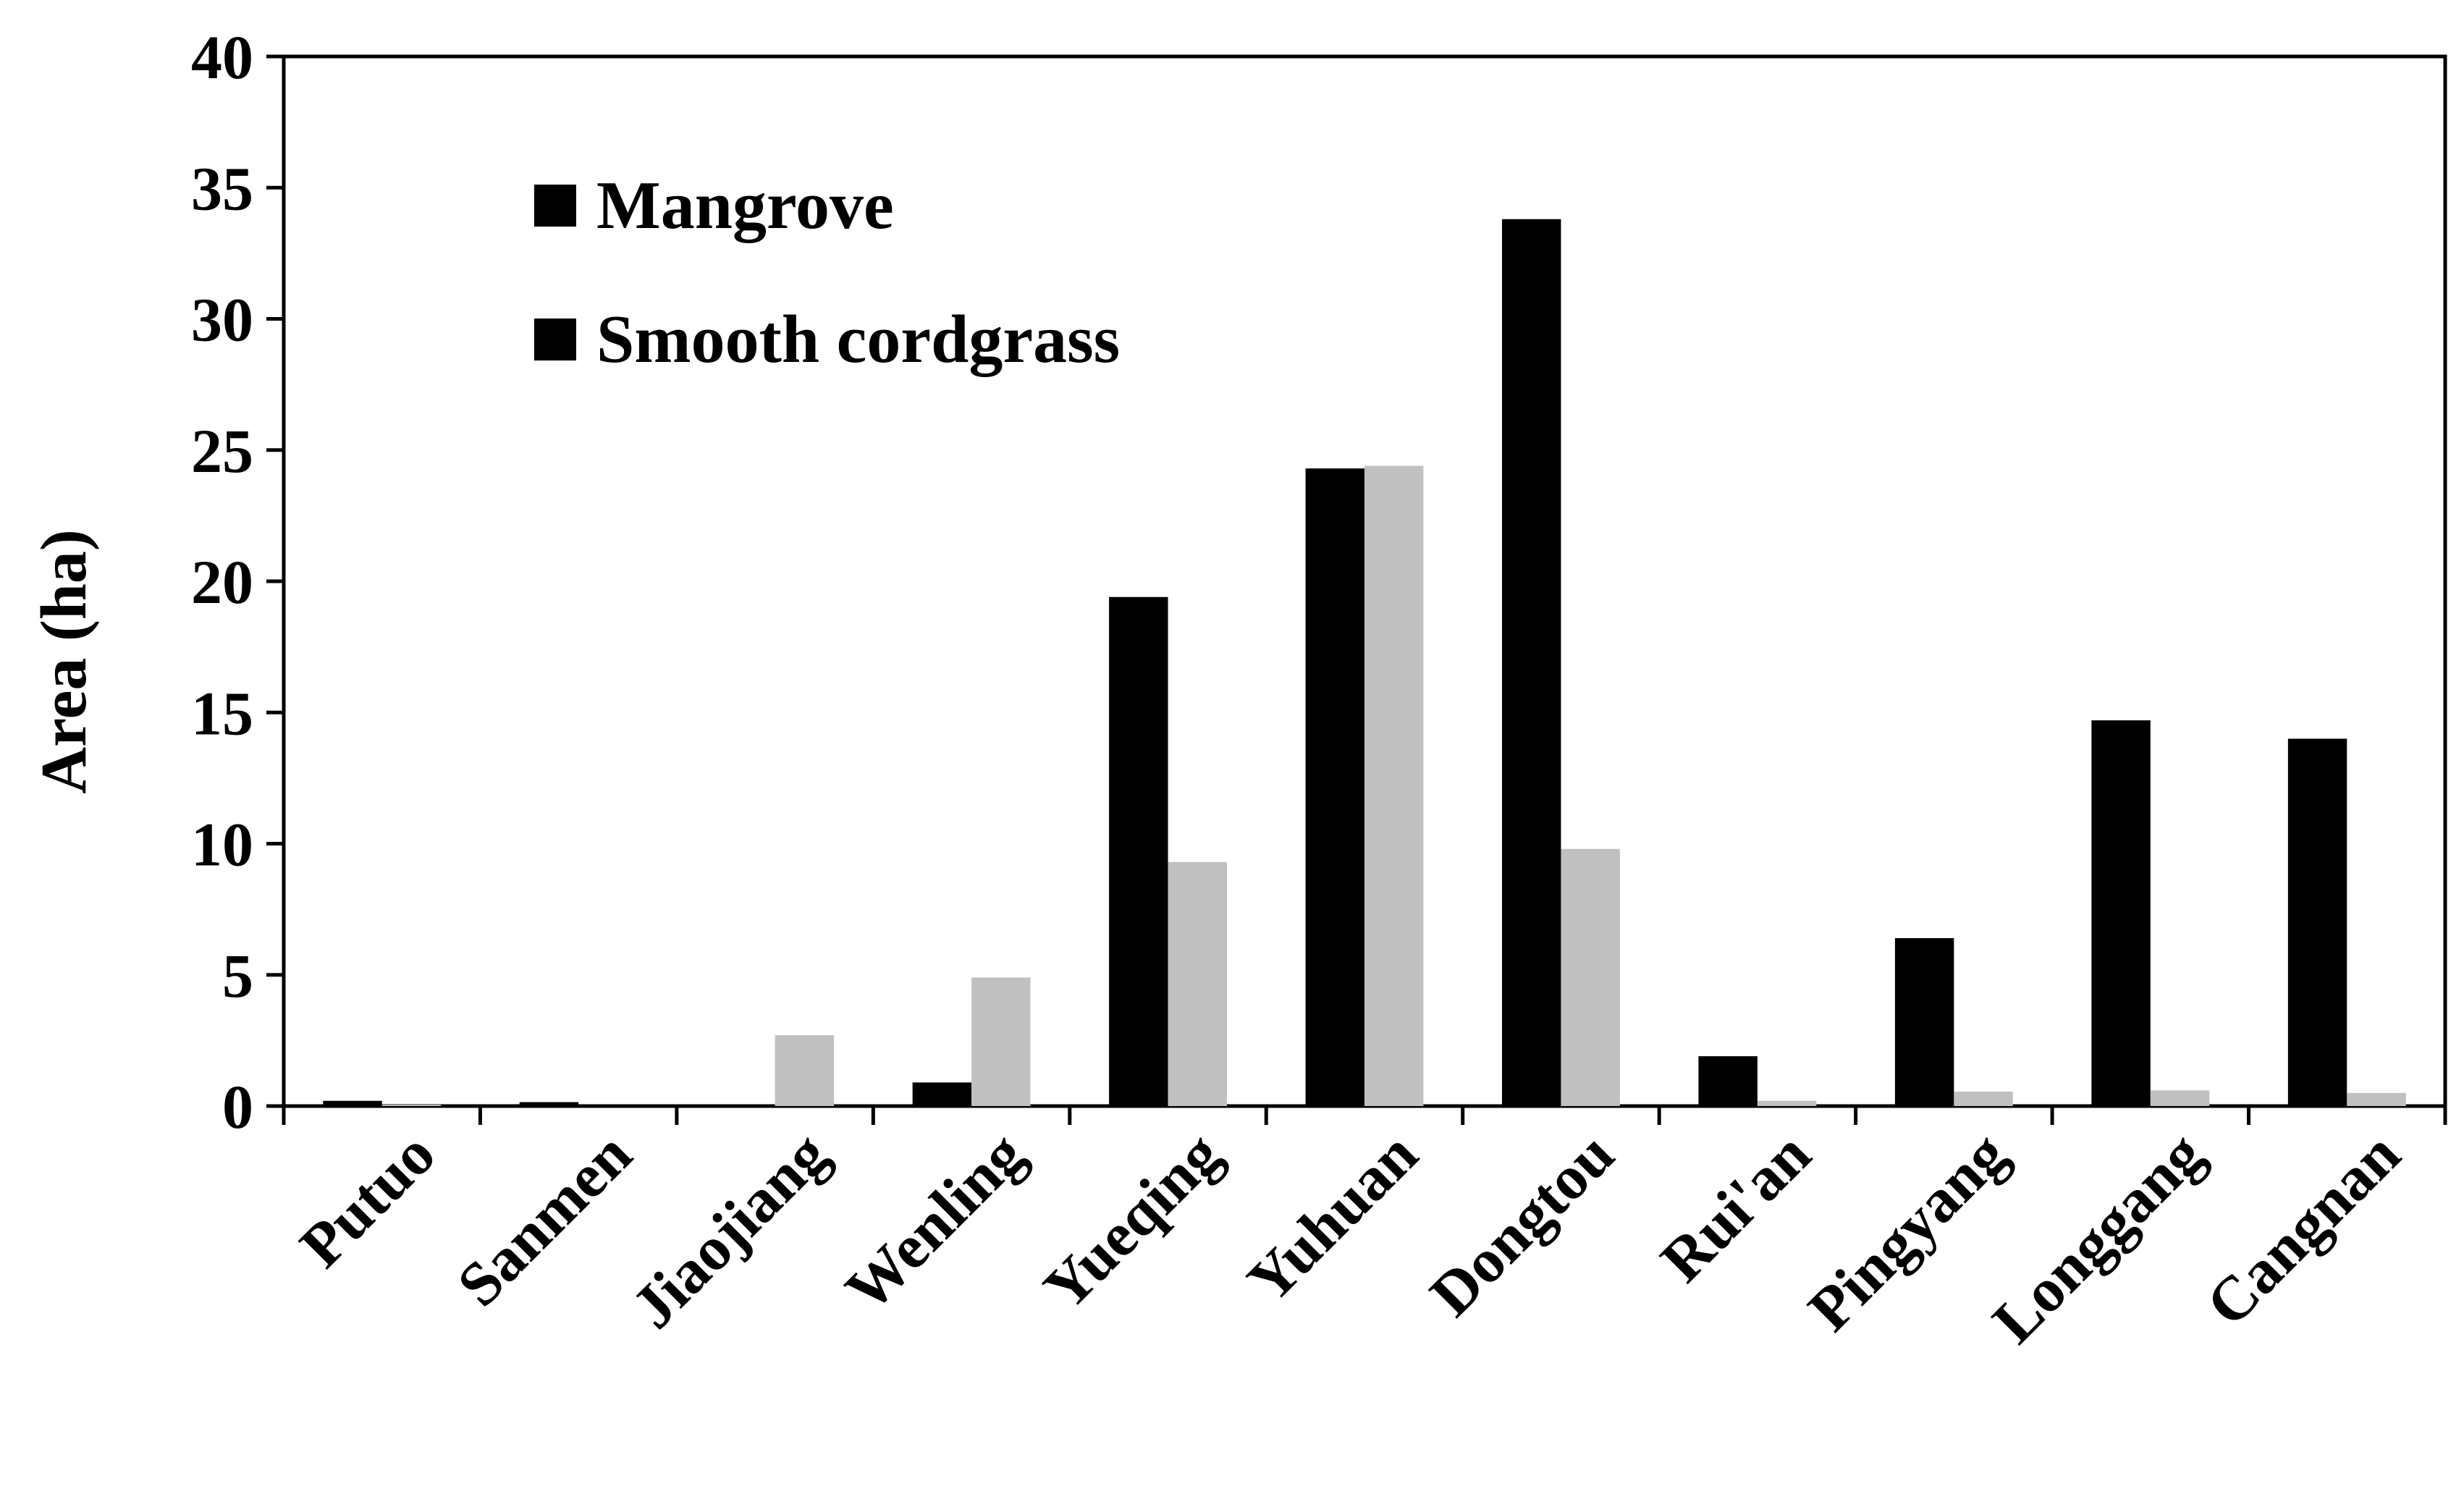 The width and height of the screenshot is (2464, 1489). I want to click on x-category-label: Putuo, so click(368, 1200).